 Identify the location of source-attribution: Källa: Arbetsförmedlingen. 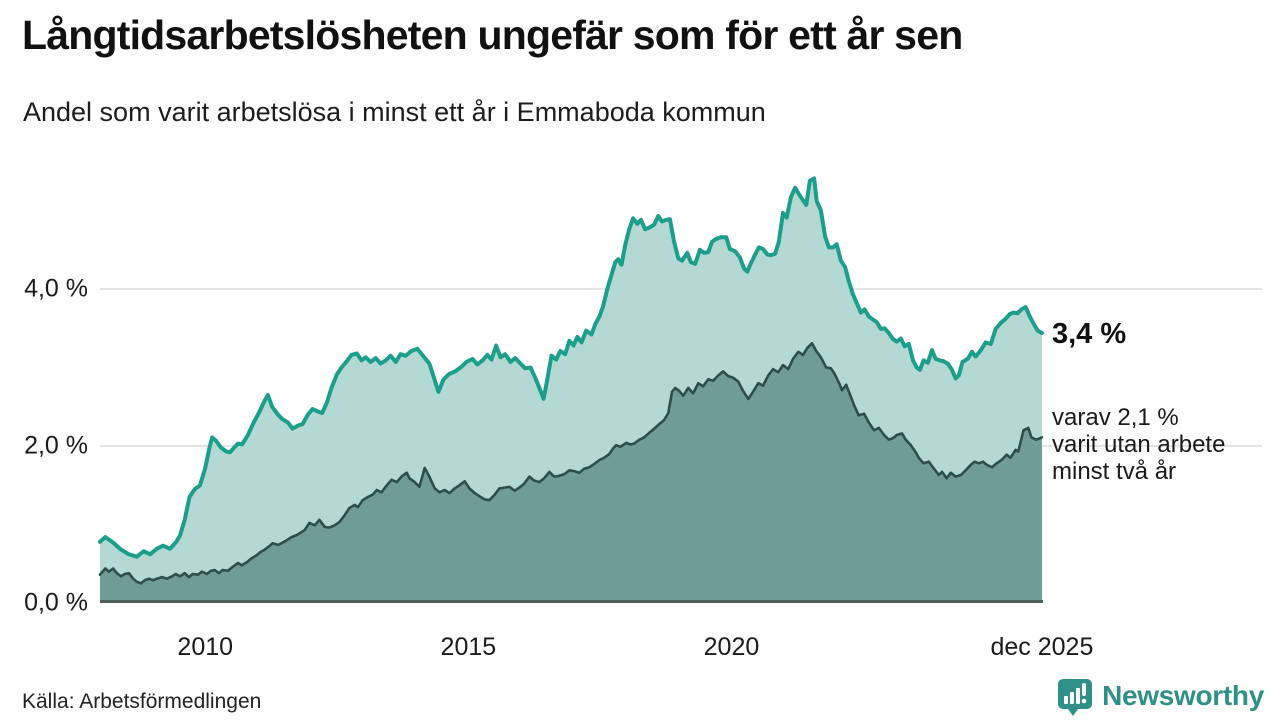
(142, 701).